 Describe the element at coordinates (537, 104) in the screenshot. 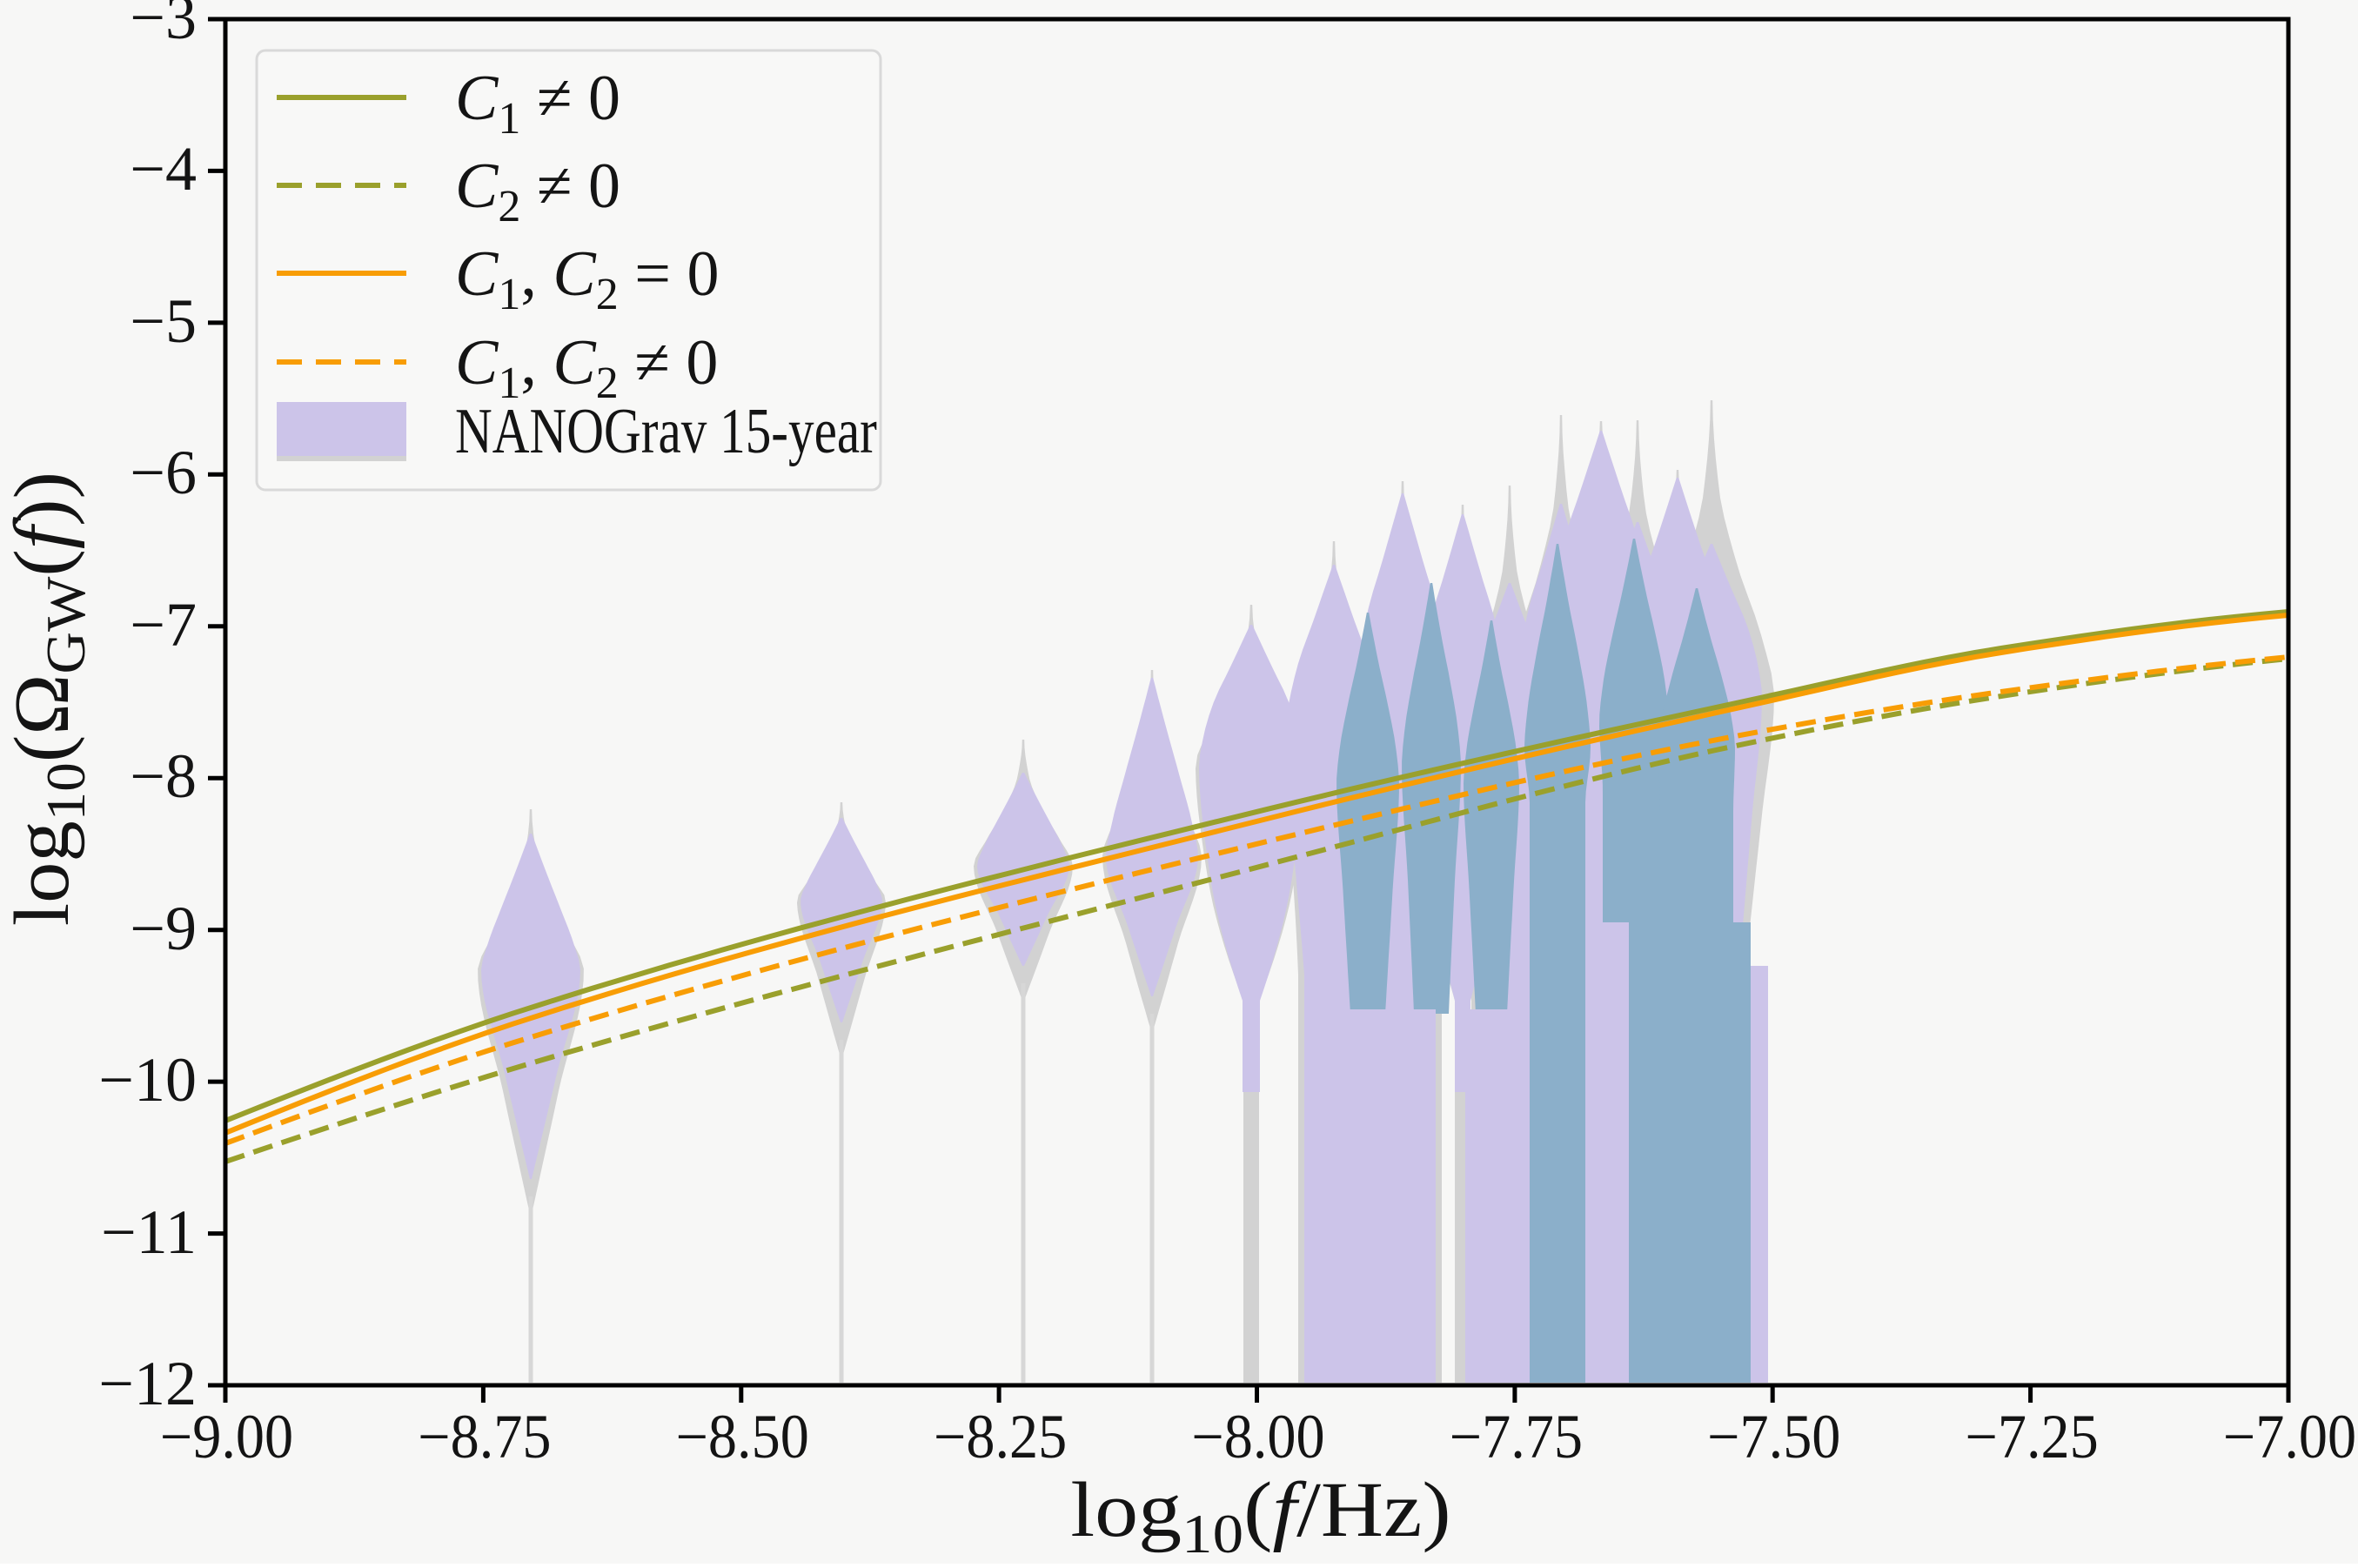

I see `svg-text: C1​ ≠ 0` at that location.